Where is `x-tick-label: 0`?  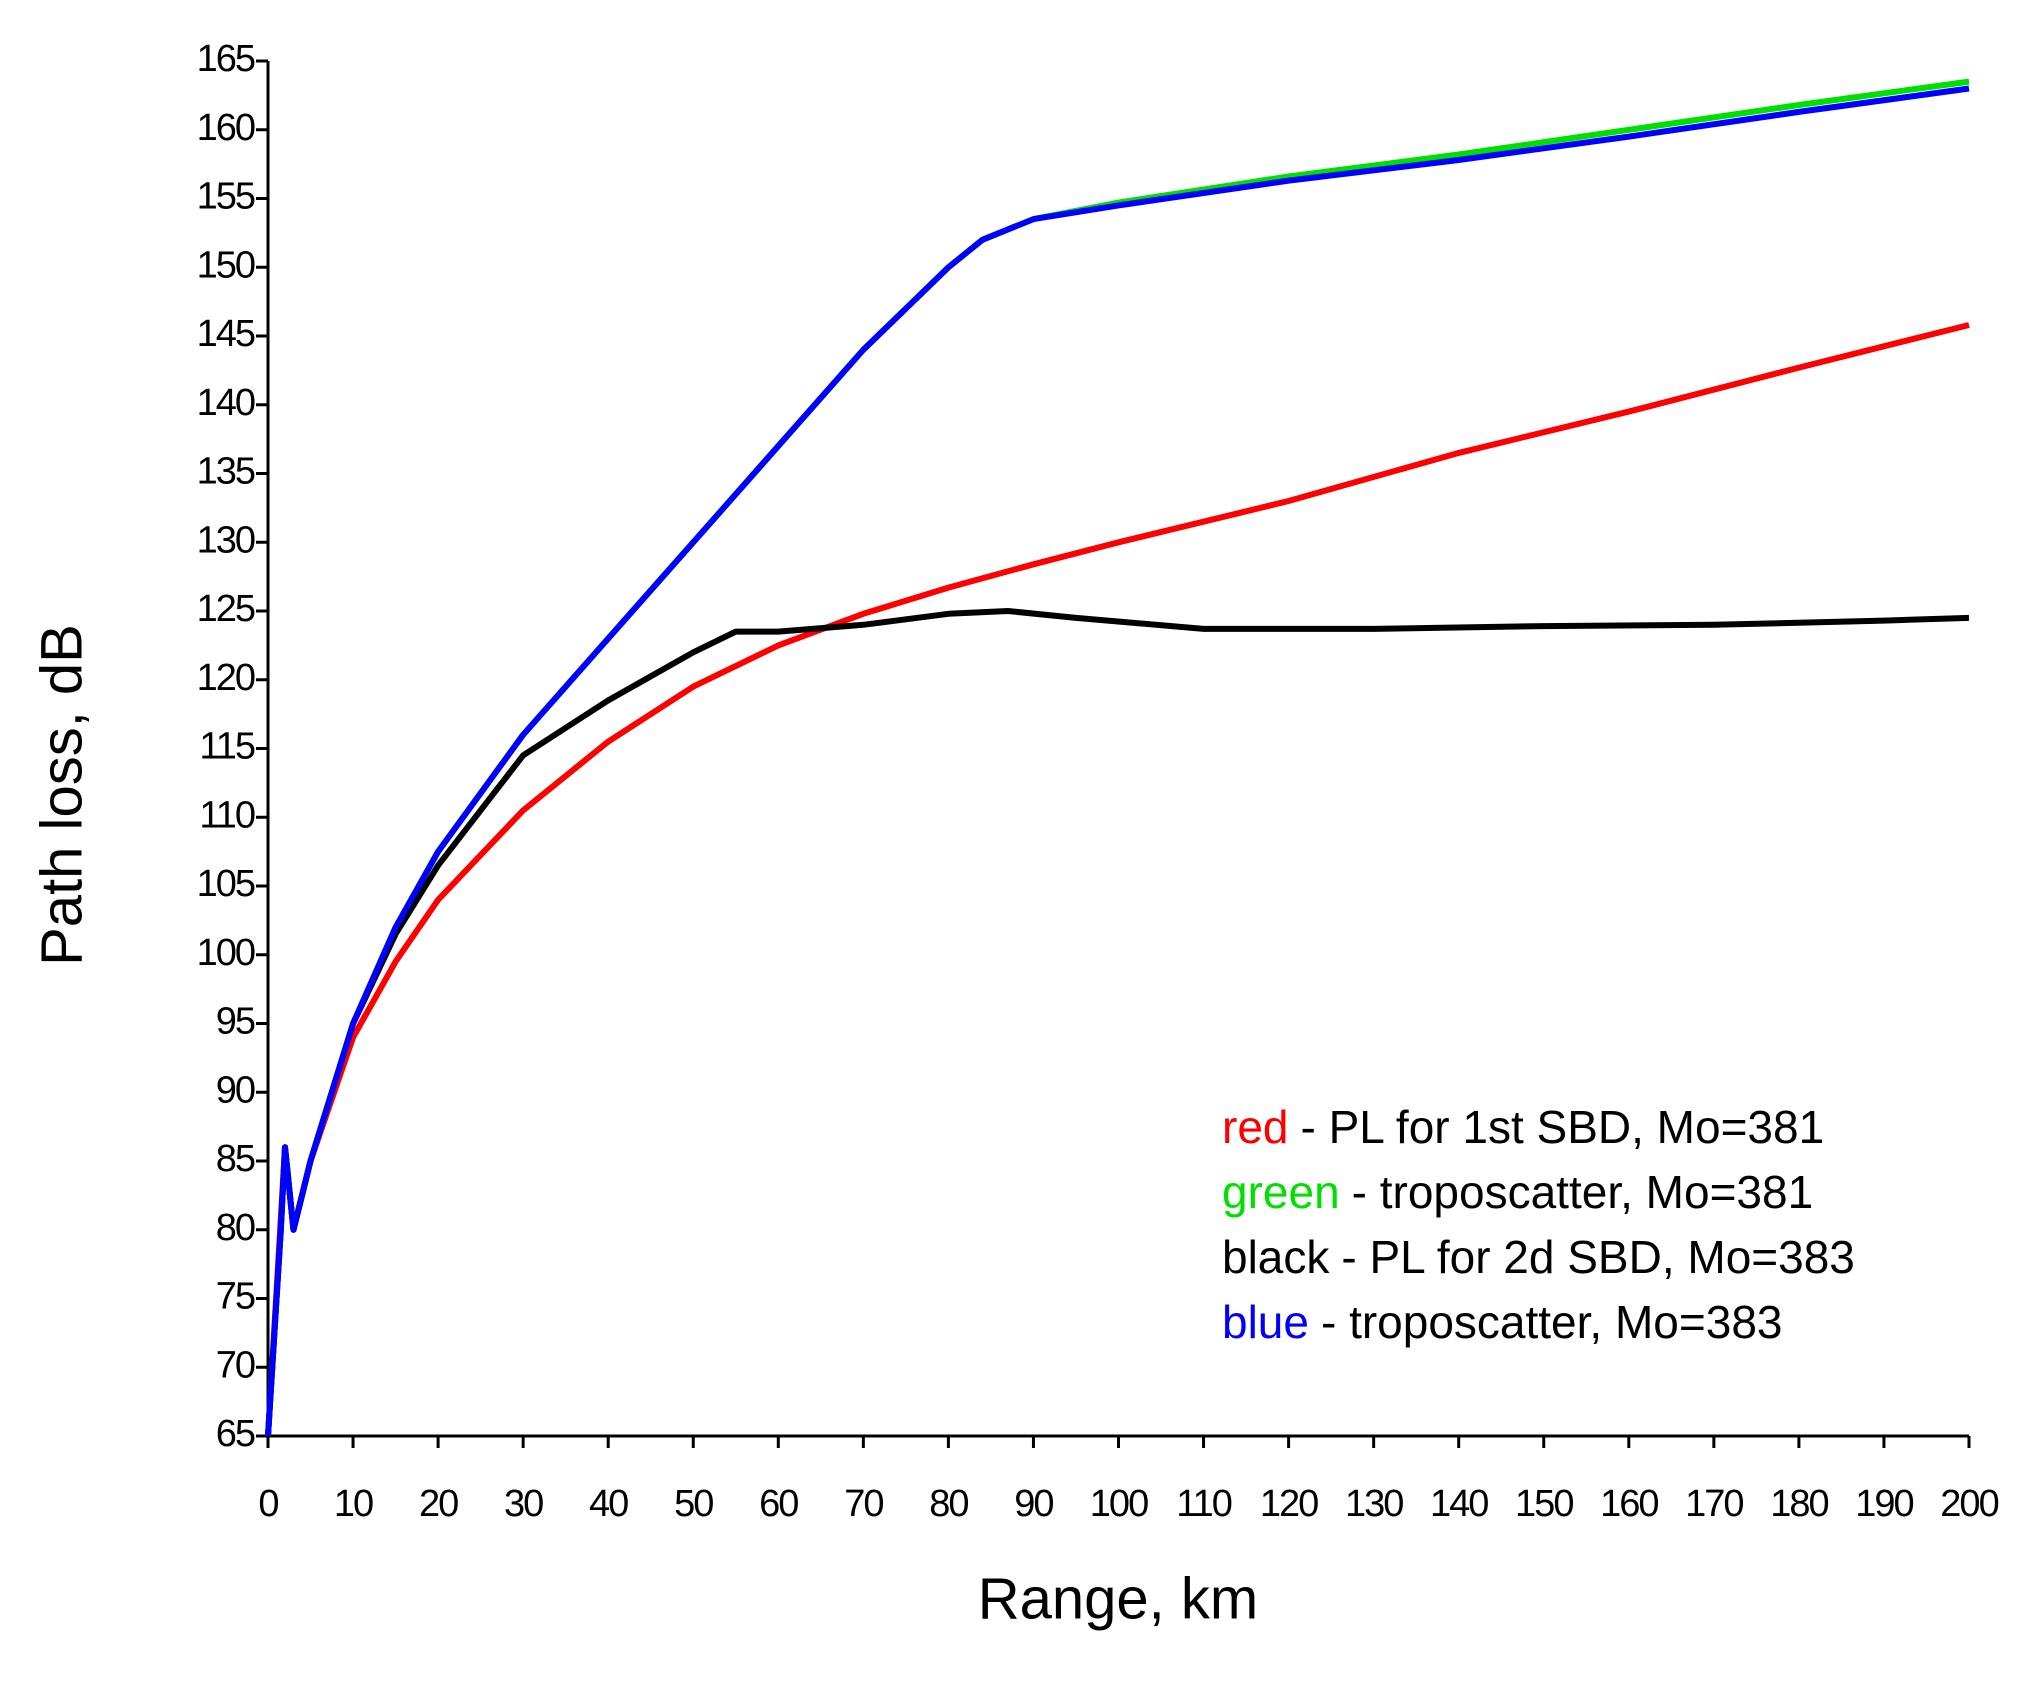 x-tick-label: 0 is located at coordinates (268, 1504).